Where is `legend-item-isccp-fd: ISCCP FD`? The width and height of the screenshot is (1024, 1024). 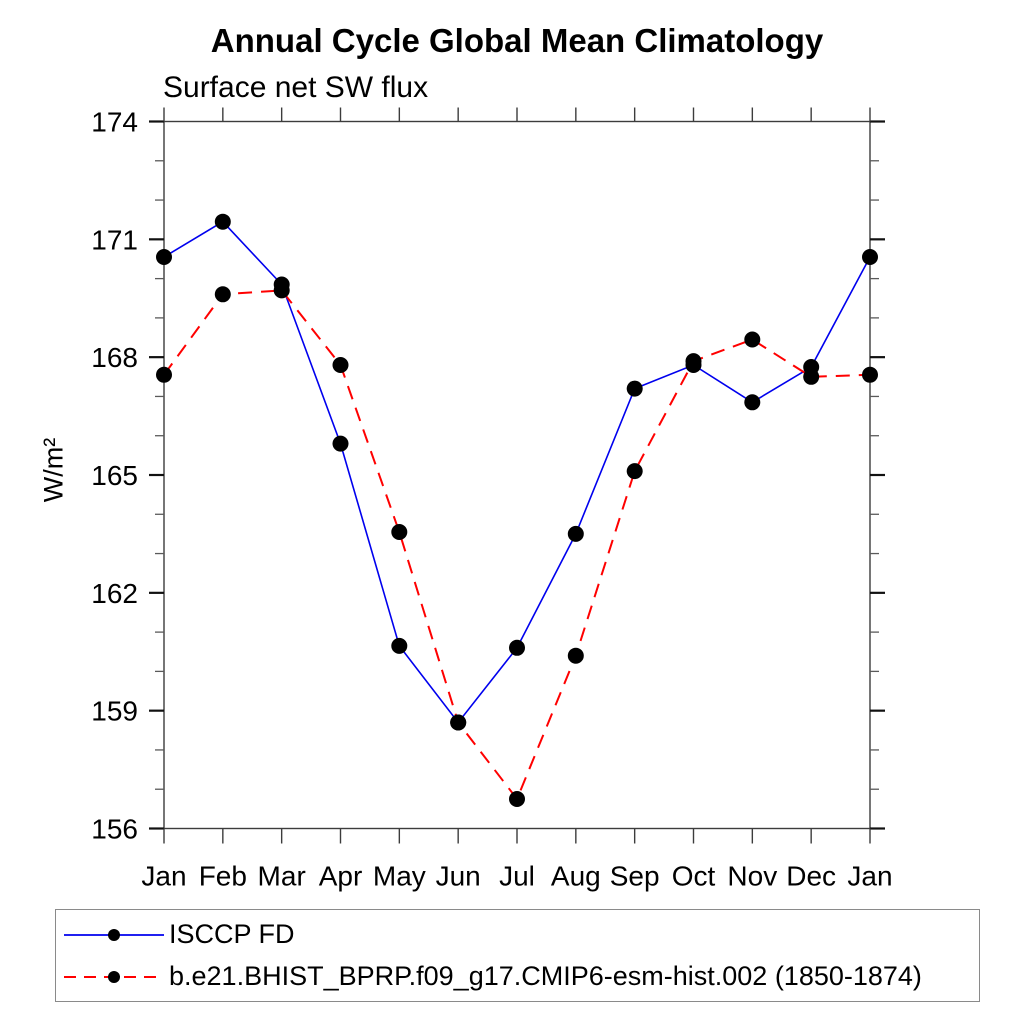 legend-item-isccp-fd: ISCCP FD is located at coordinates (520, 934).